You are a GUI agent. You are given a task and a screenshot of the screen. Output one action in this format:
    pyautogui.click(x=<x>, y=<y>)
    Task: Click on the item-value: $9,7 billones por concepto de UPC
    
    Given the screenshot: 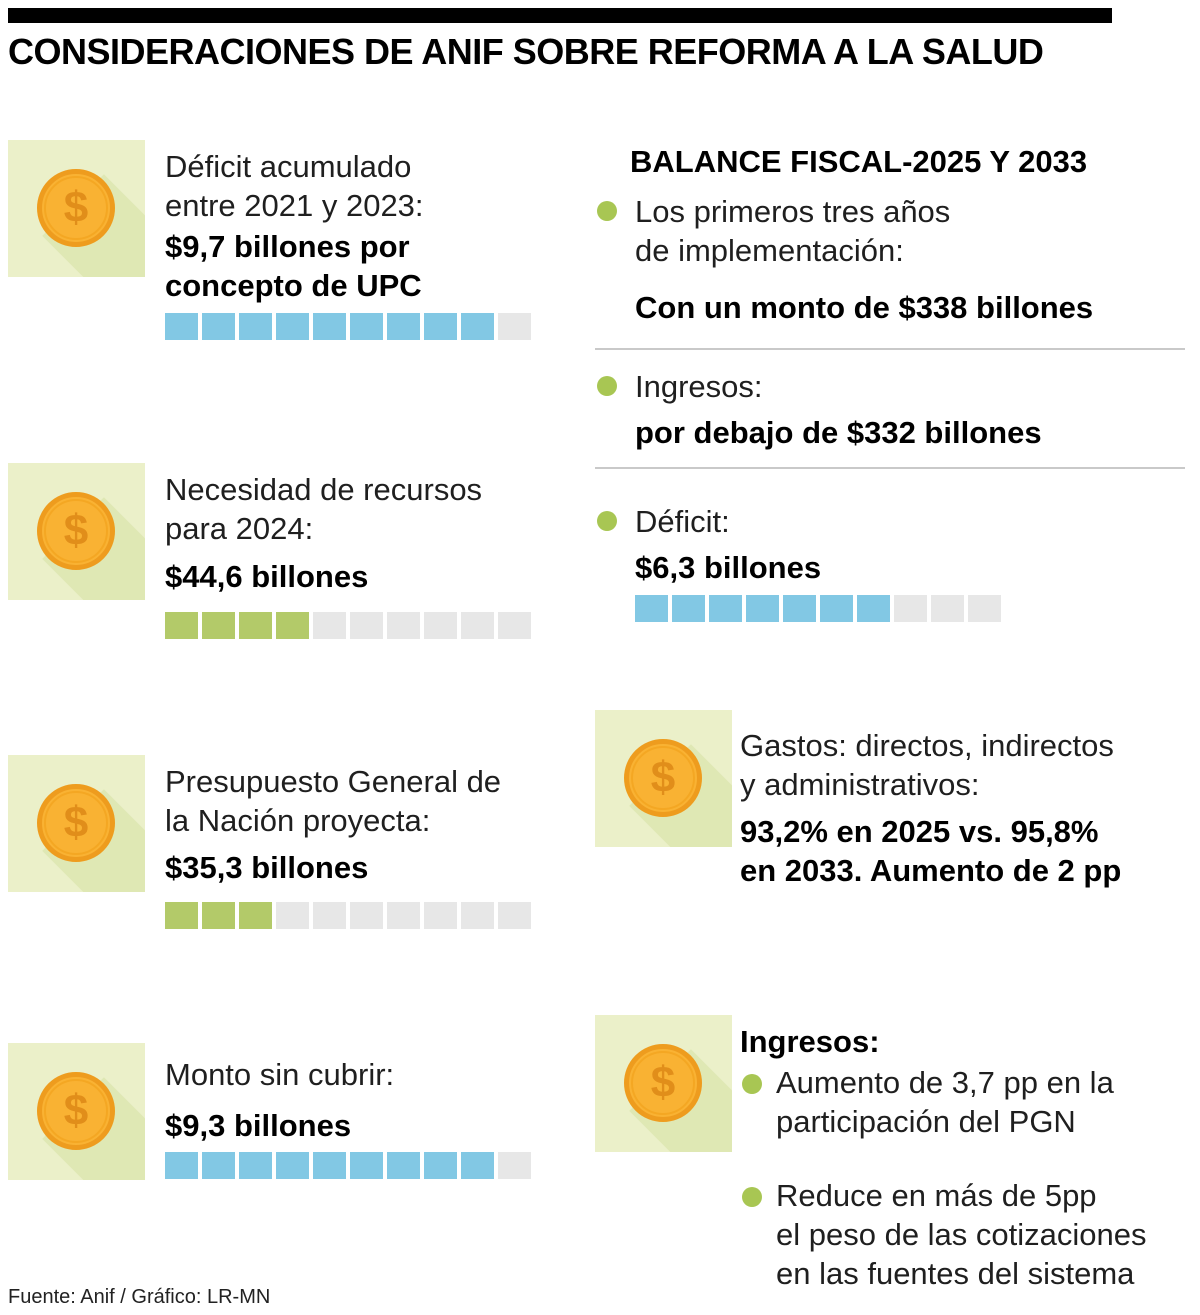 What is the action you would take?
    pyautogui.click(x=293, y=266)
    